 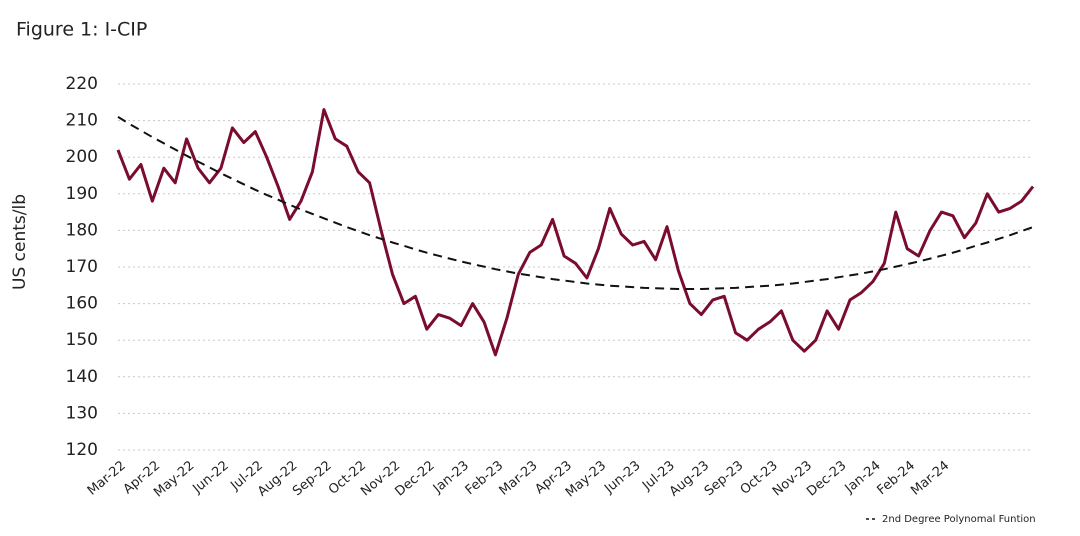 What do you see at coordinates (82, 377) in the screenshot?
I see `y-tick-label: 140` at bounding box center [82, 377].